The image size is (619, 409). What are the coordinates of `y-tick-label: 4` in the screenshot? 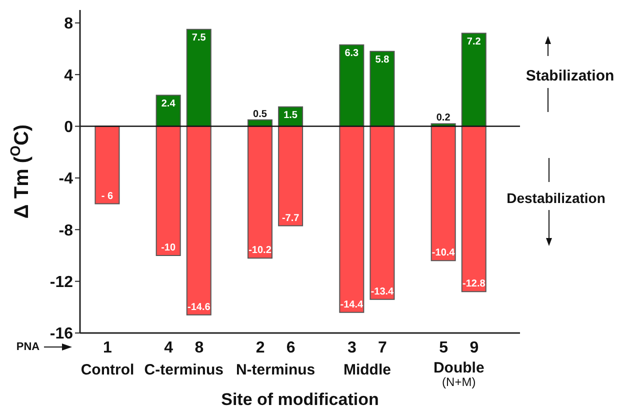 It's located at (69, 75).